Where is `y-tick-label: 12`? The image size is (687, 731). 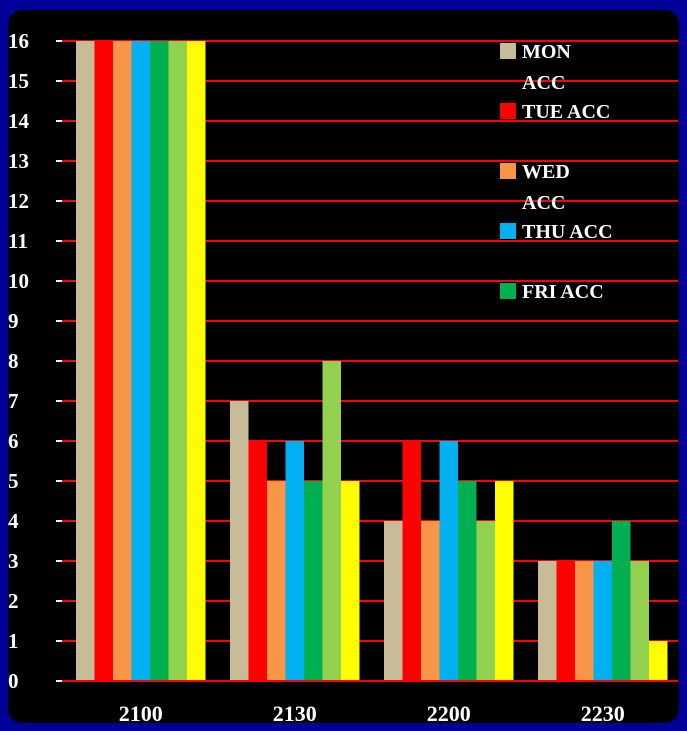 y-tick-label: 12 is located at coordinates (18, 201).